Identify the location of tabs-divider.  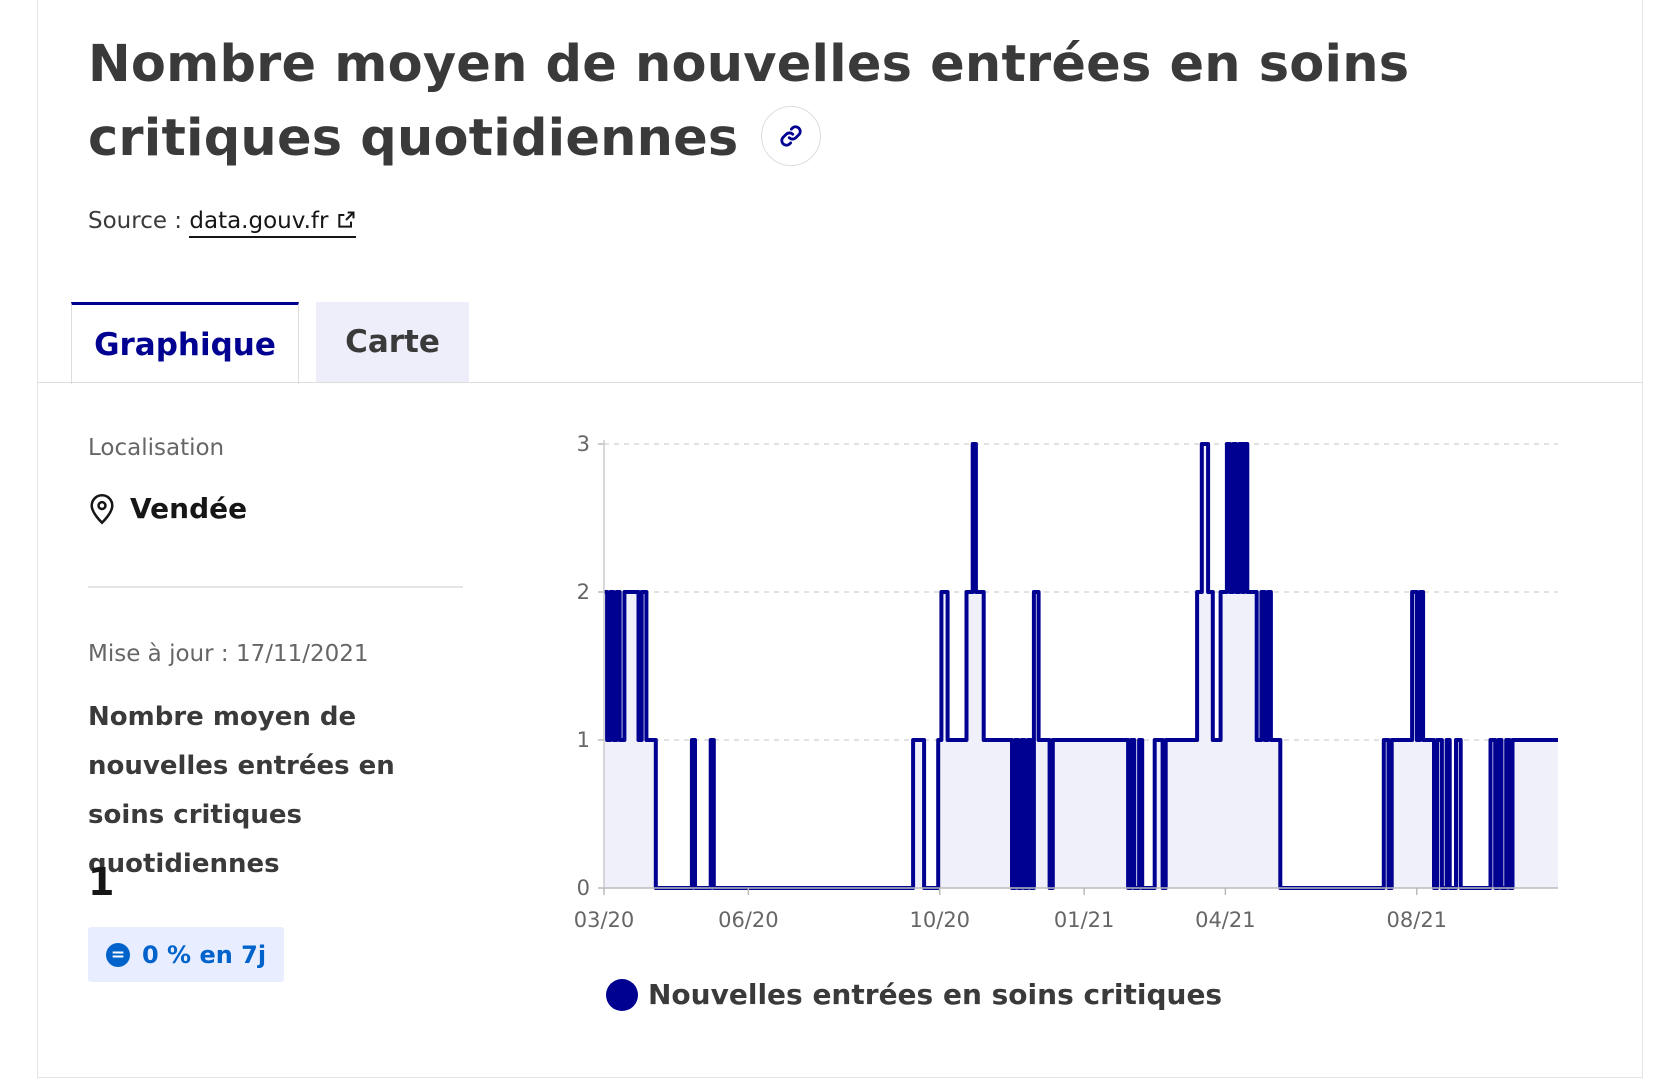
(840, 382).